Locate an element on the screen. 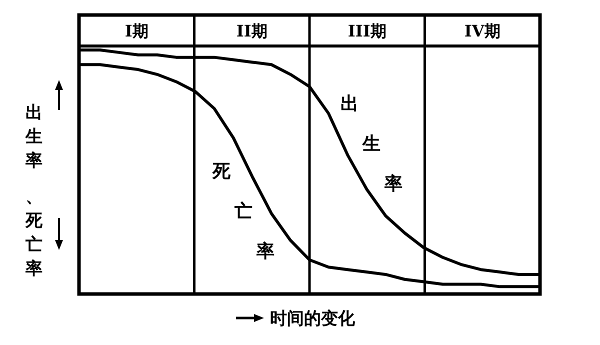 Image resolution: width=600 pixels, height=345 pixels. legend-label: 死亡率 is located at coordinates (34, 245).